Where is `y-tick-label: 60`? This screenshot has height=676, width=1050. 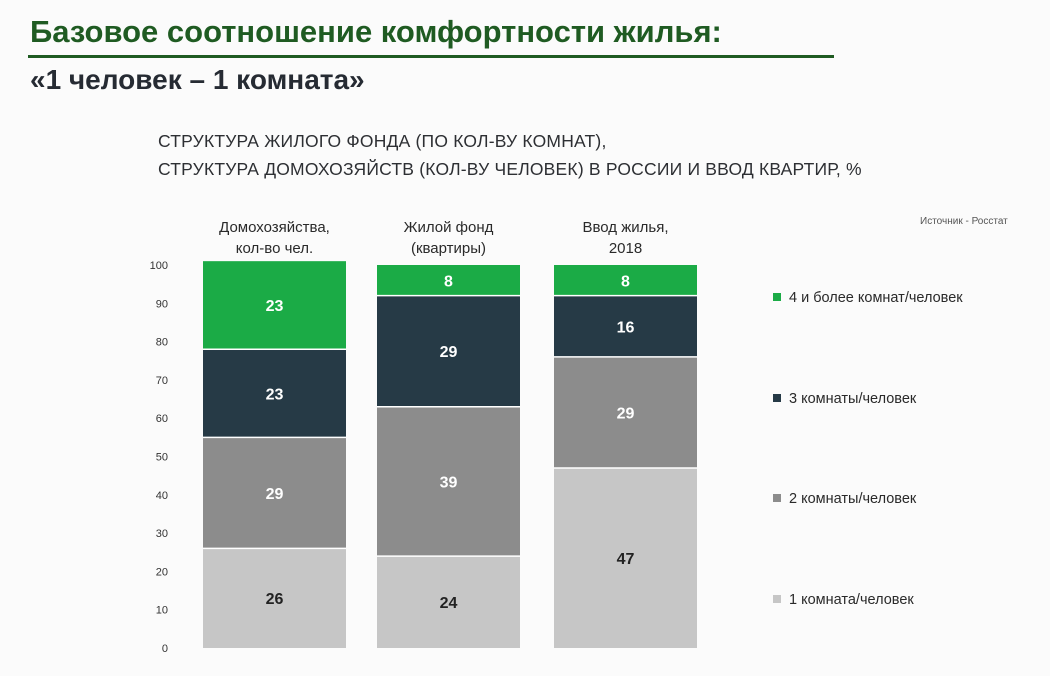 y-tick-label: 60 is located at coordinates (162, 419).